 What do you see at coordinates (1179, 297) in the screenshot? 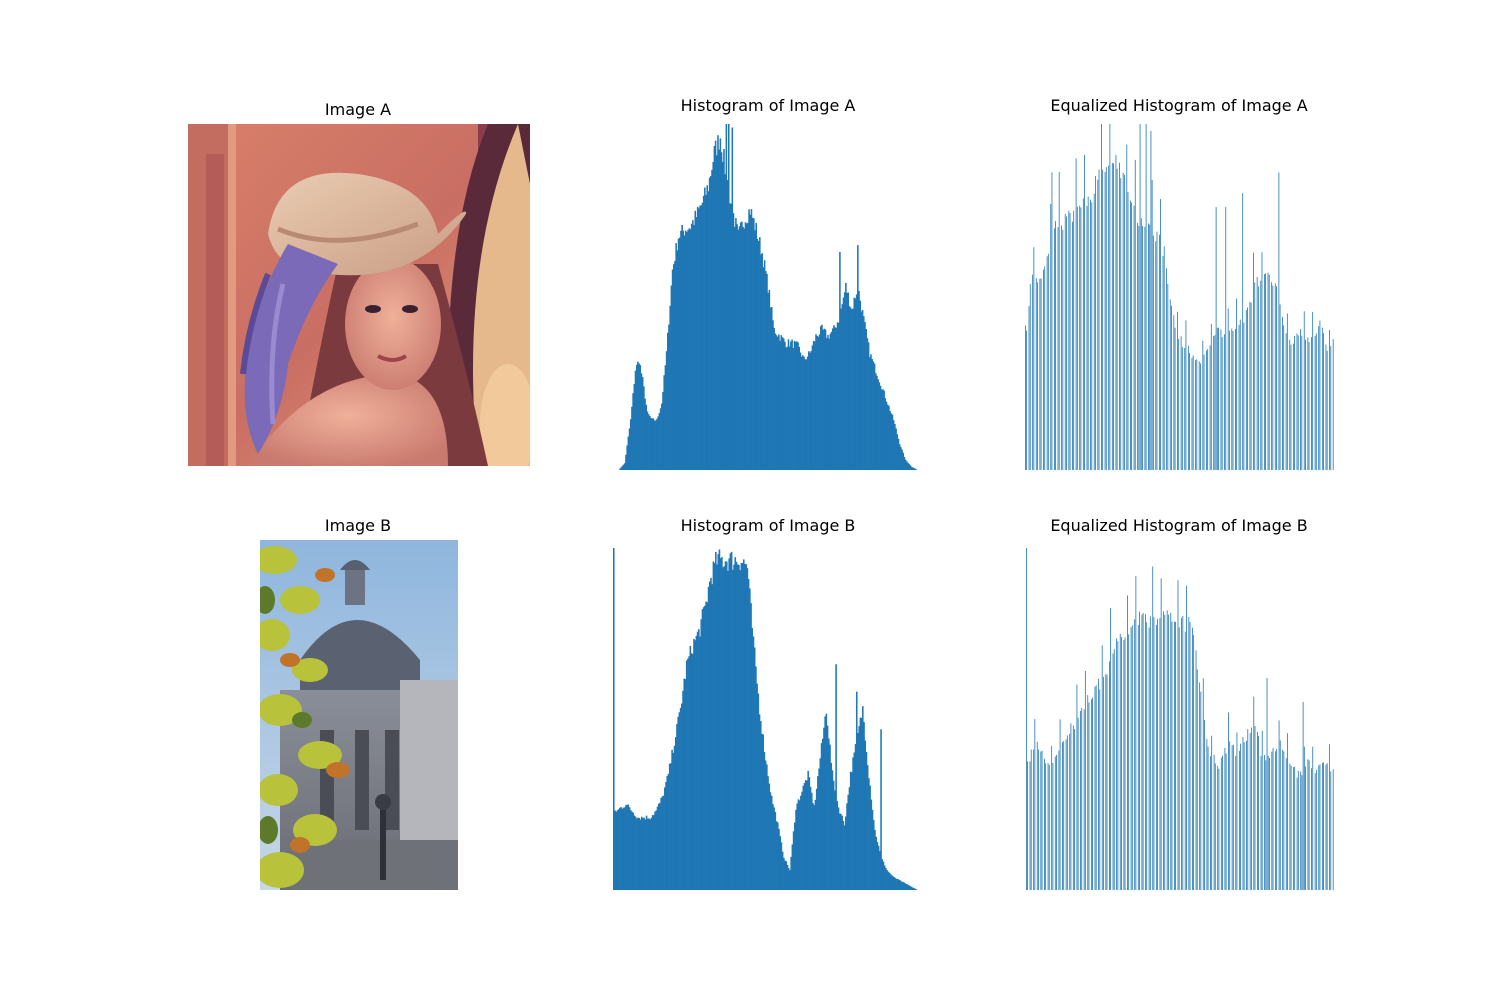
I see `eq-hist-a-chart` at bounding box center [1179, 297].